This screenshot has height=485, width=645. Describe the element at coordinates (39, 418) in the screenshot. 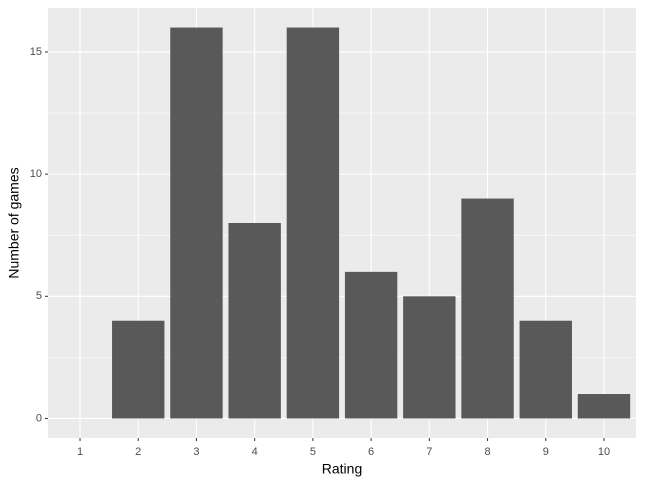

I see `y-tick-label: 0` at that location.